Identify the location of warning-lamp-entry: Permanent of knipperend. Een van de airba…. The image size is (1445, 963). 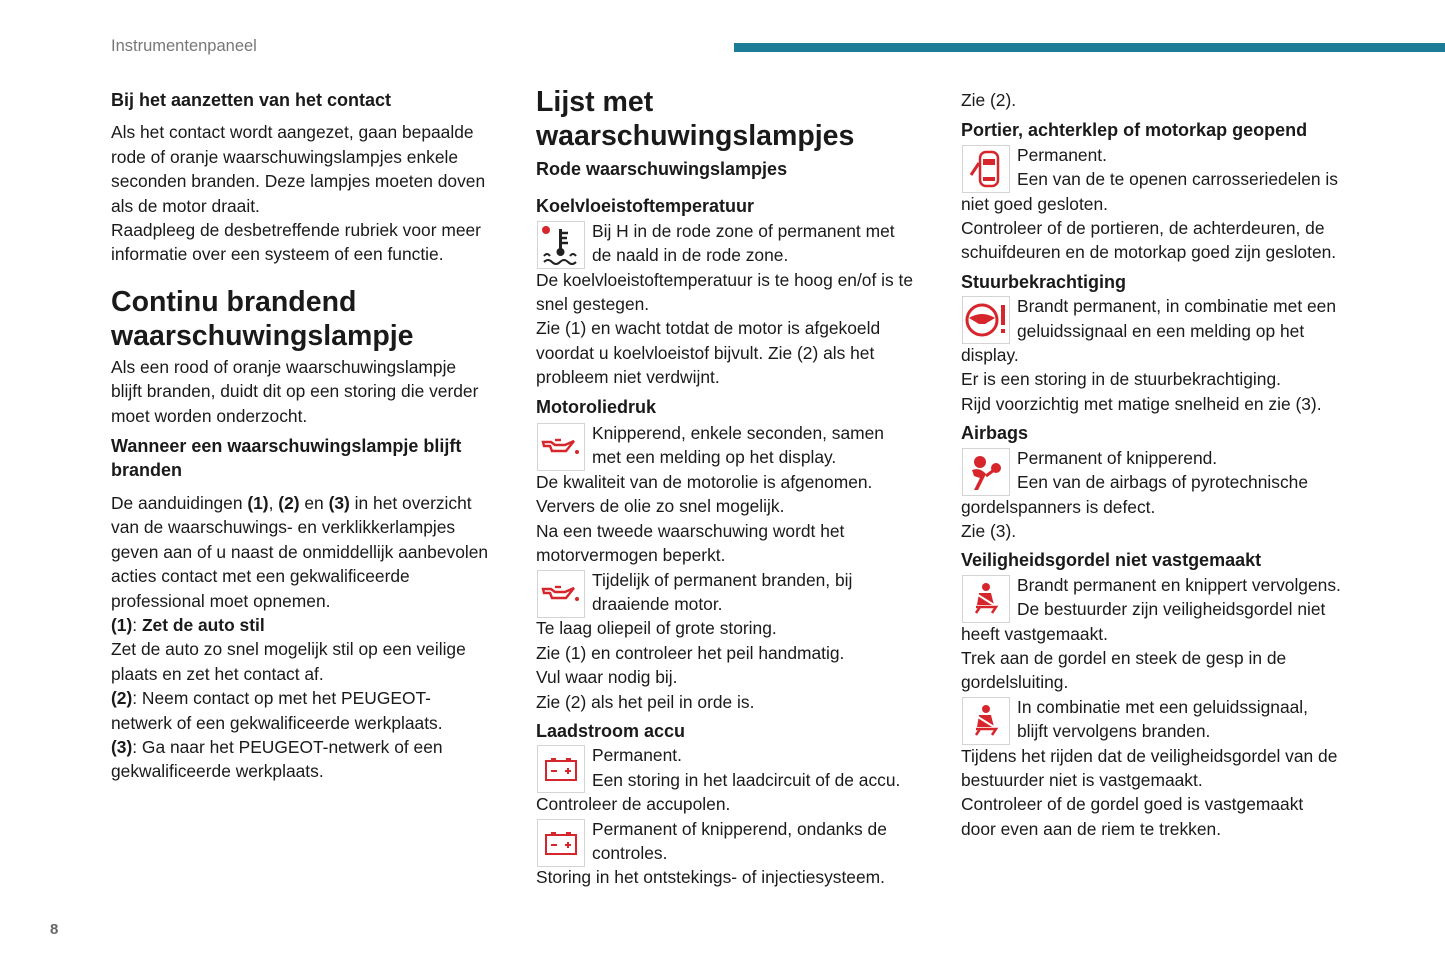
(1171, 471).